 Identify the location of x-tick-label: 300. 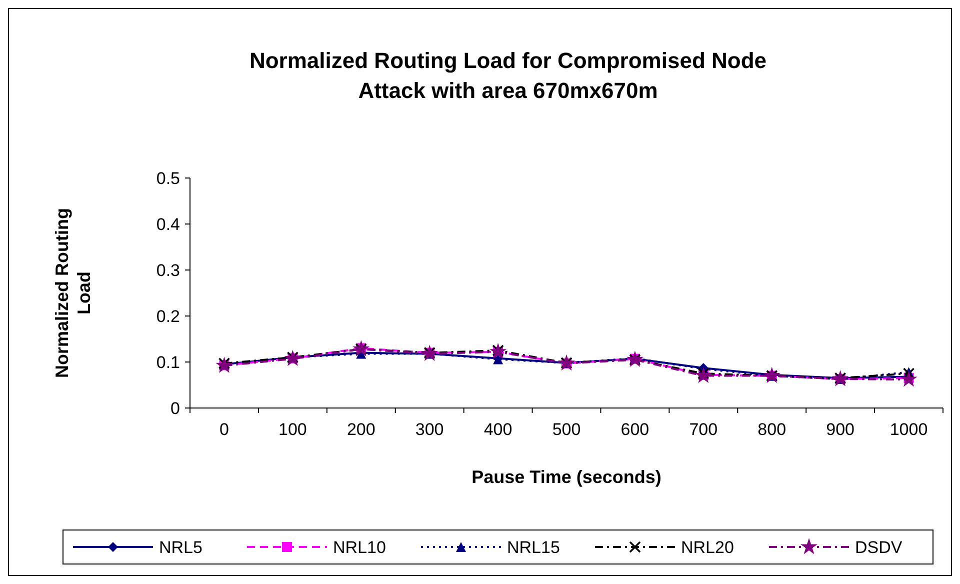
(429, 429).